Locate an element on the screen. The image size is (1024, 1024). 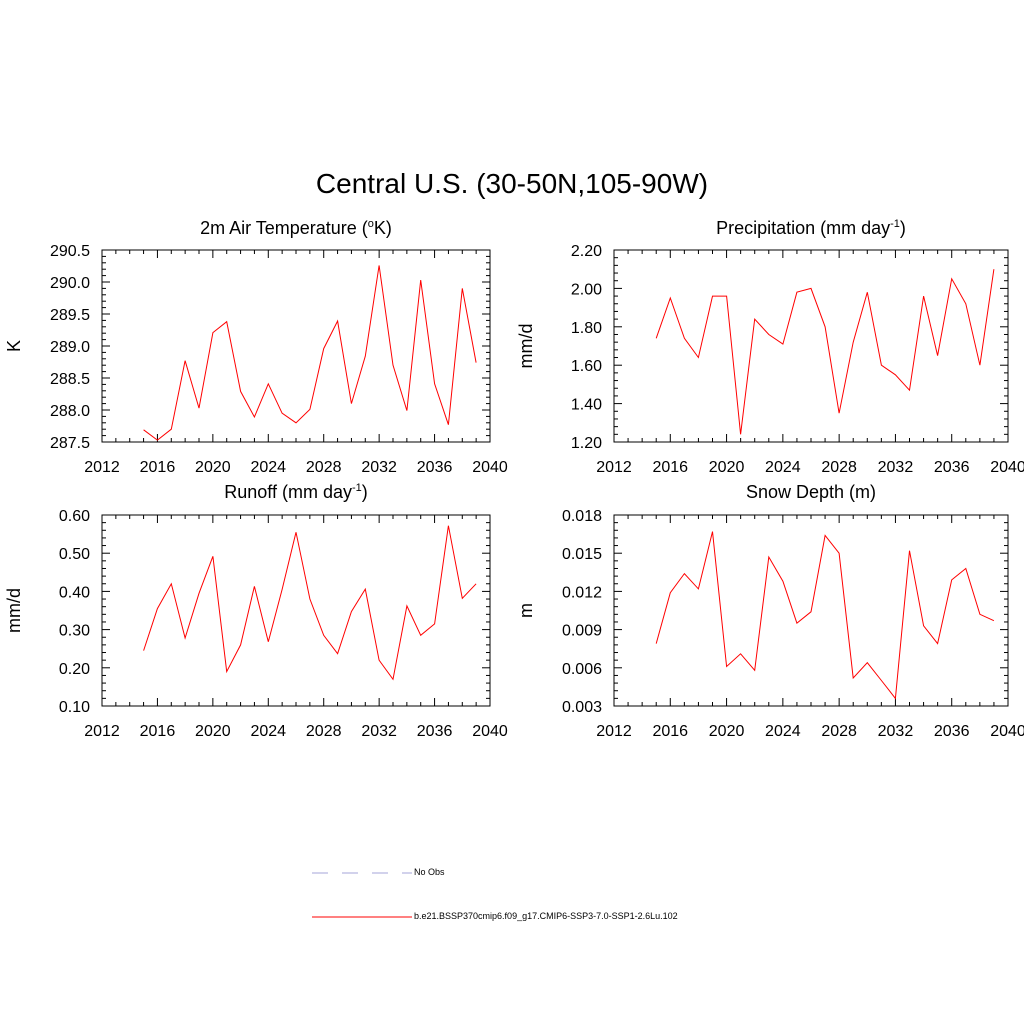
panel-title-snow-depth: Snow Depth (m) is located at coordinates (811, 492).